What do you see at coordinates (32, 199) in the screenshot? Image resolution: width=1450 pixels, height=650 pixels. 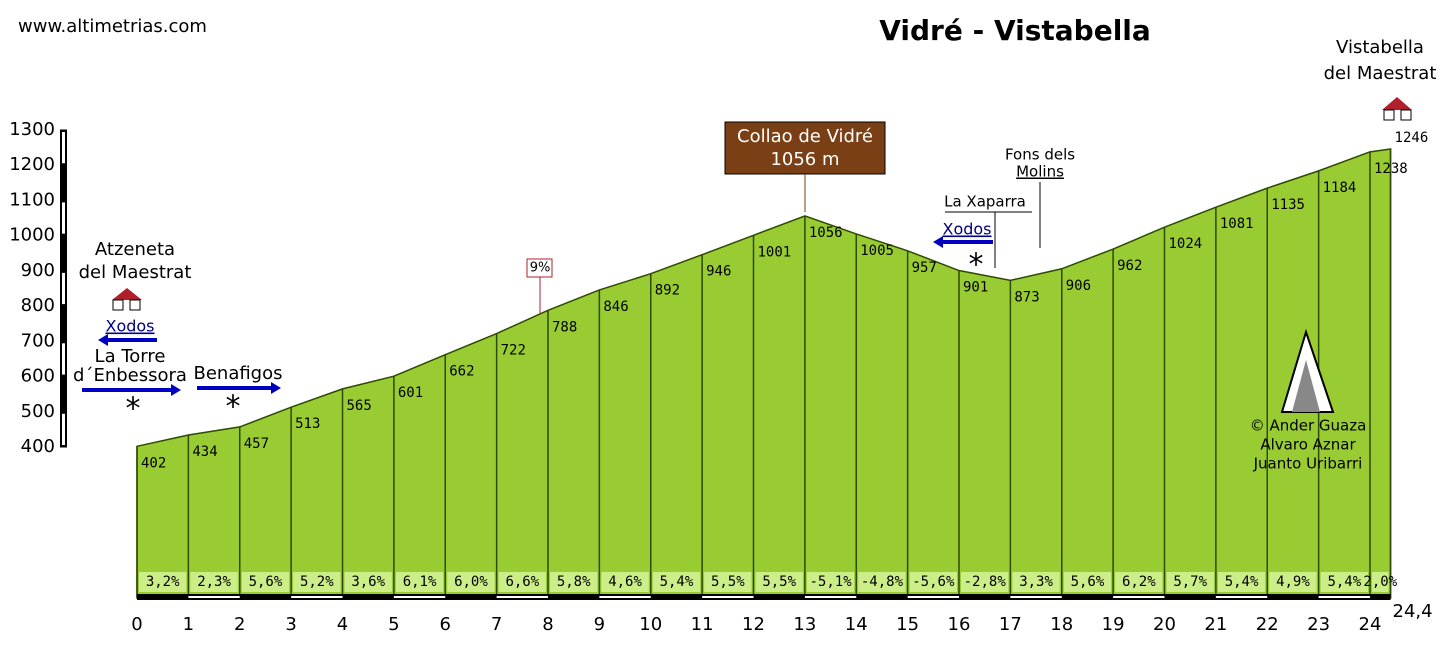 I see `y-tick-label: 1100` at bounding box center [32, 199].